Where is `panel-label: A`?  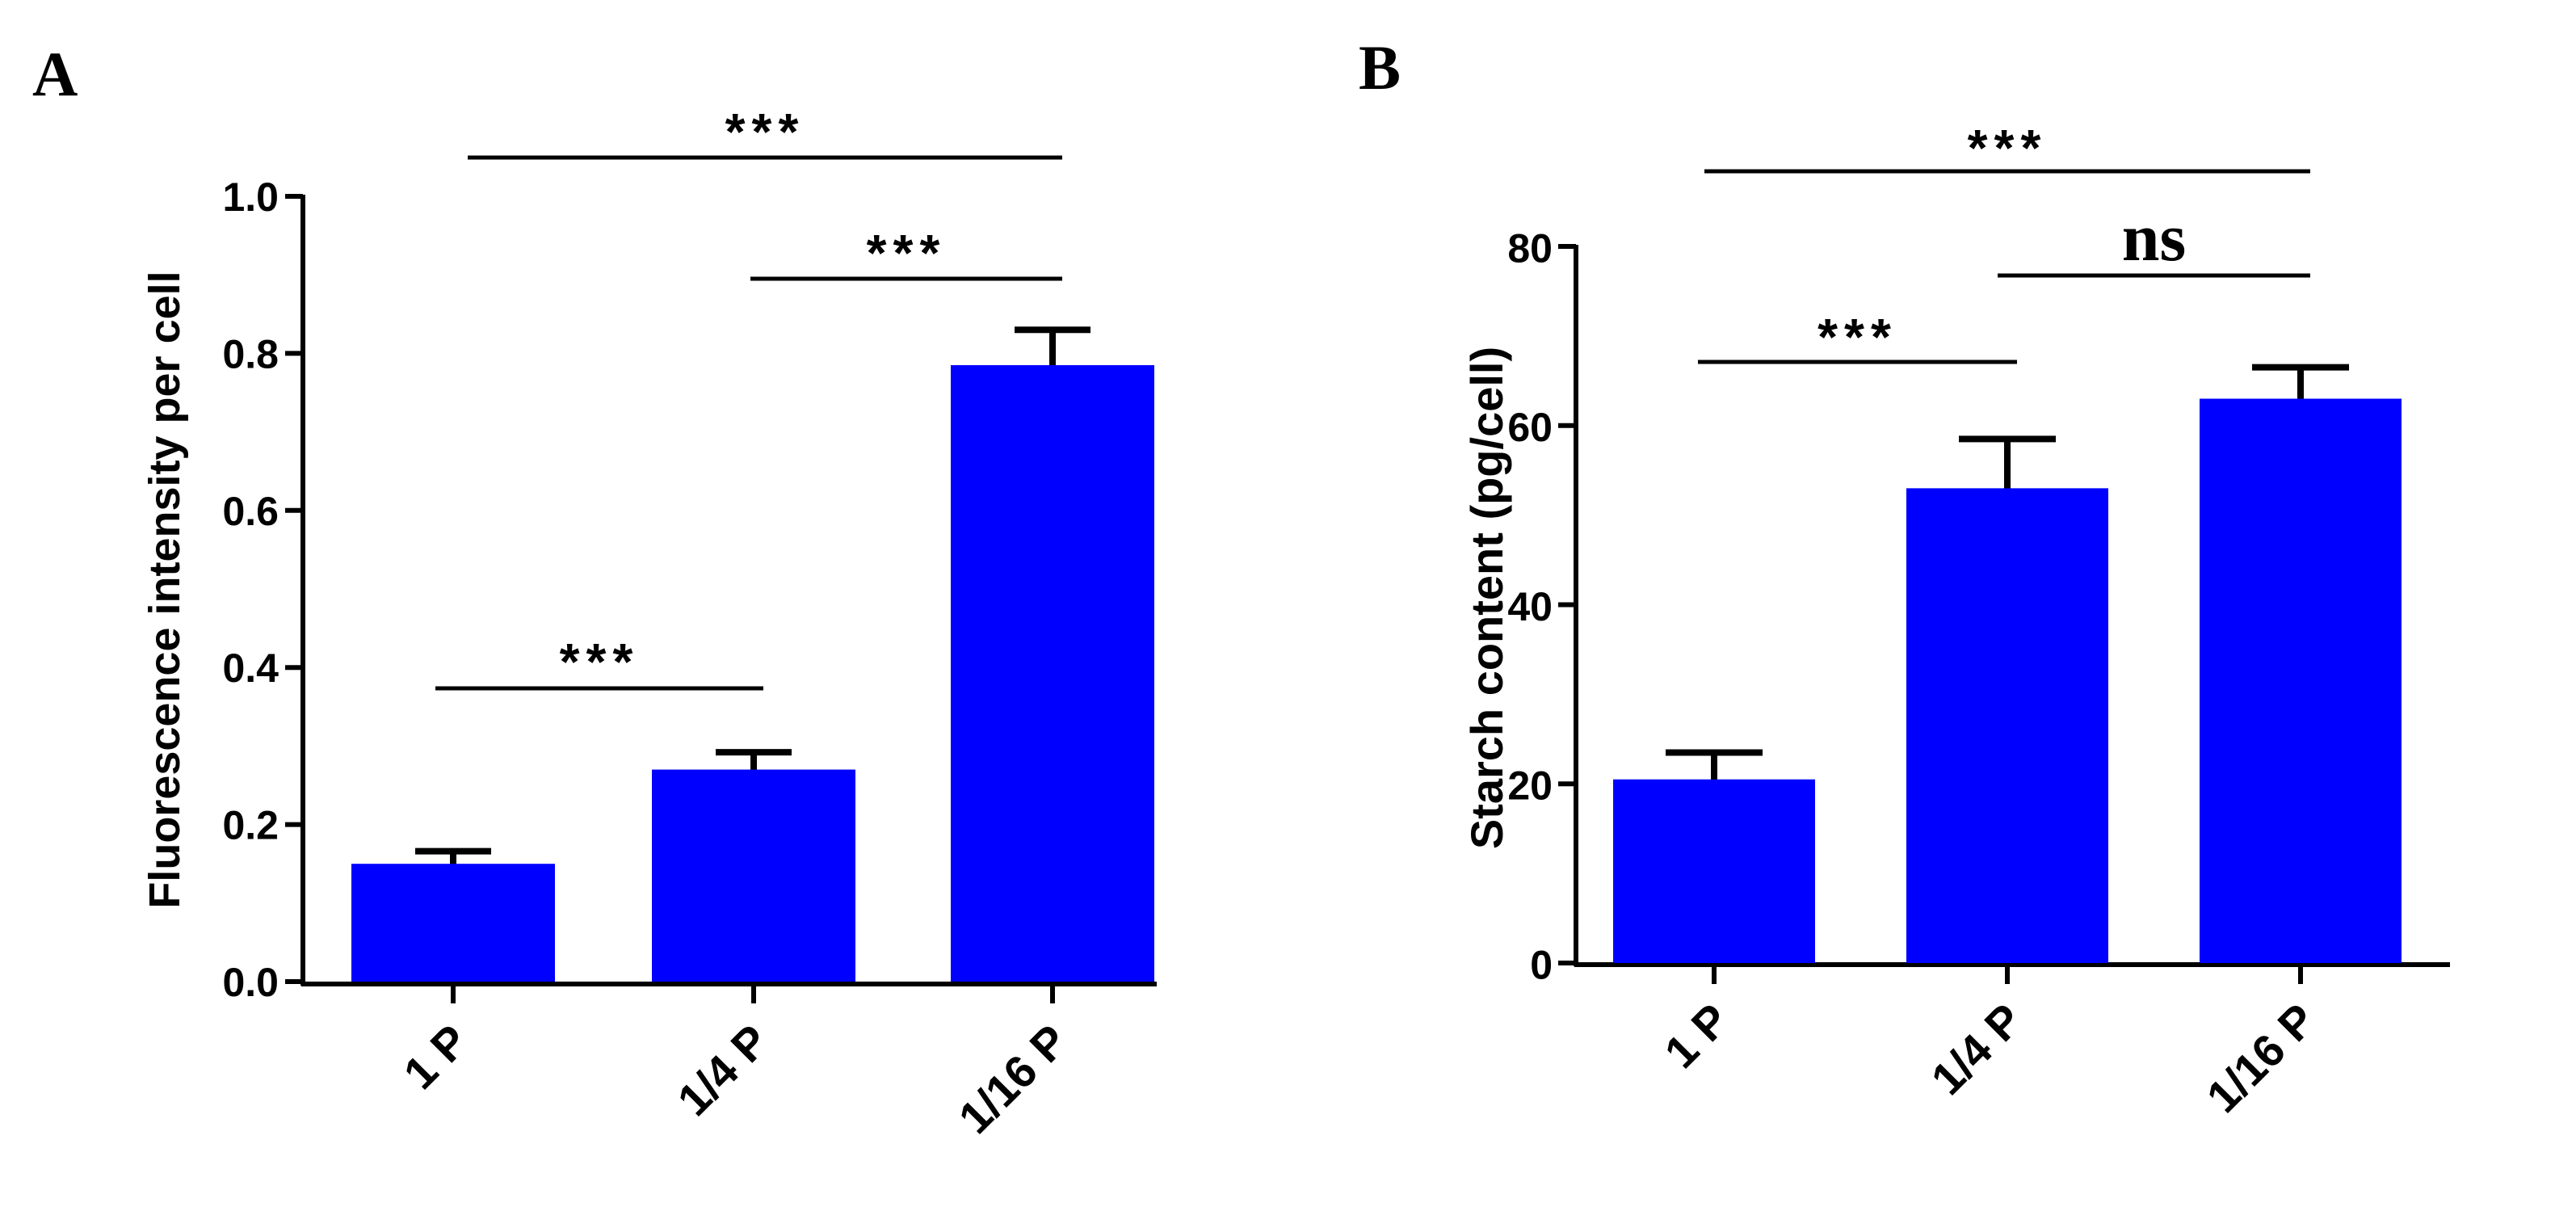 panel-label: A is located at coordinates (55, 74).